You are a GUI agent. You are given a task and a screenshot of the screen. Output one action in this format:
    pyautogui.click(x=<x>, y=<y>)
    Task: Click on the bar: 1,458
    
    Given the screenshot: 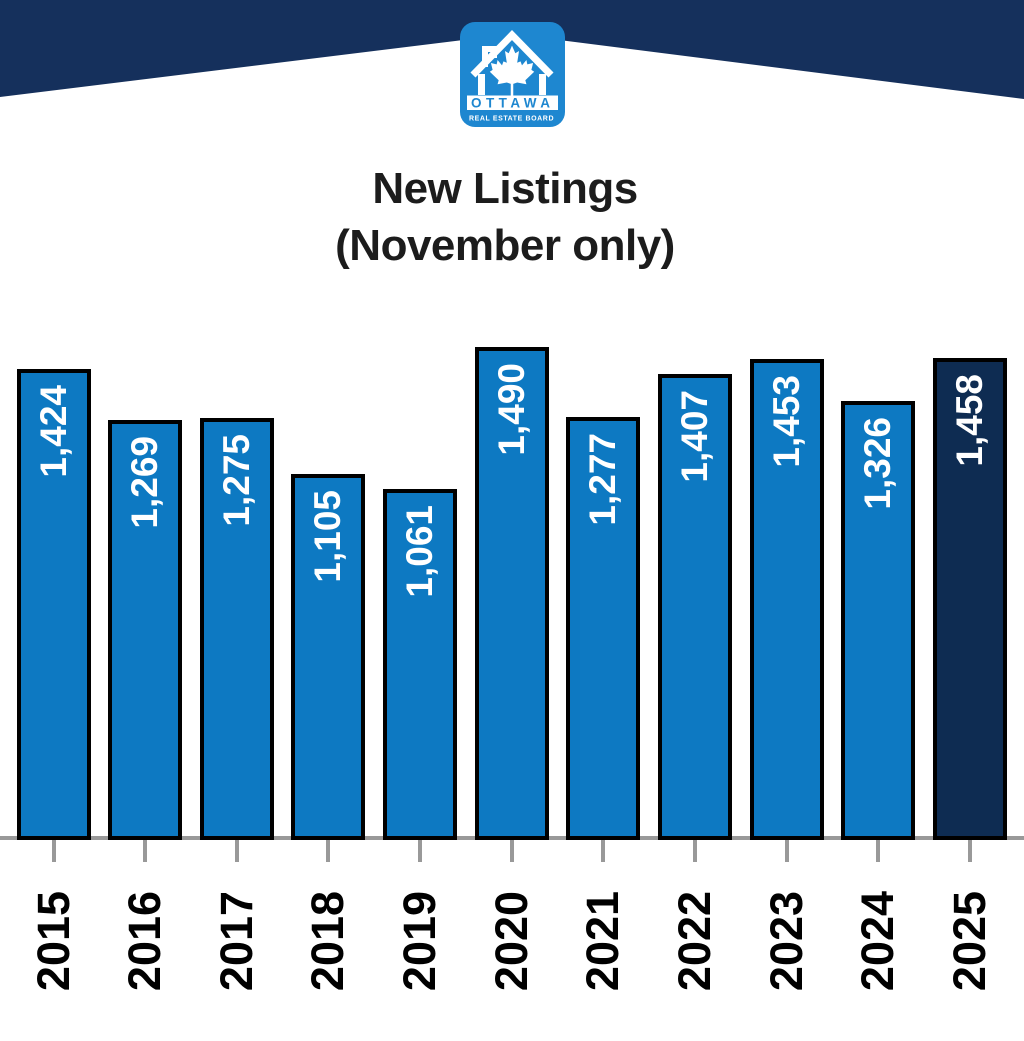 What is the action you would take?
    pyautogui.click(x=970, y=599)
    